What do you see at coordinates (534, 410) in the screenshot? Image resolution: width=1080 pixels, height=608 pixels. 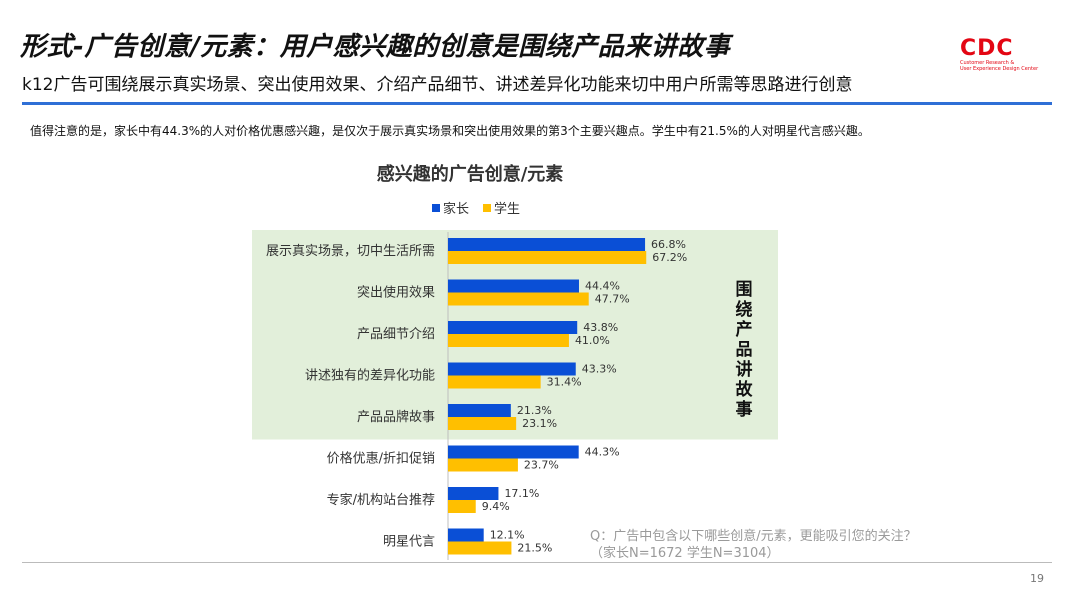 I see `parent-value-label: 21.3%` at bounding box center [534, 410].